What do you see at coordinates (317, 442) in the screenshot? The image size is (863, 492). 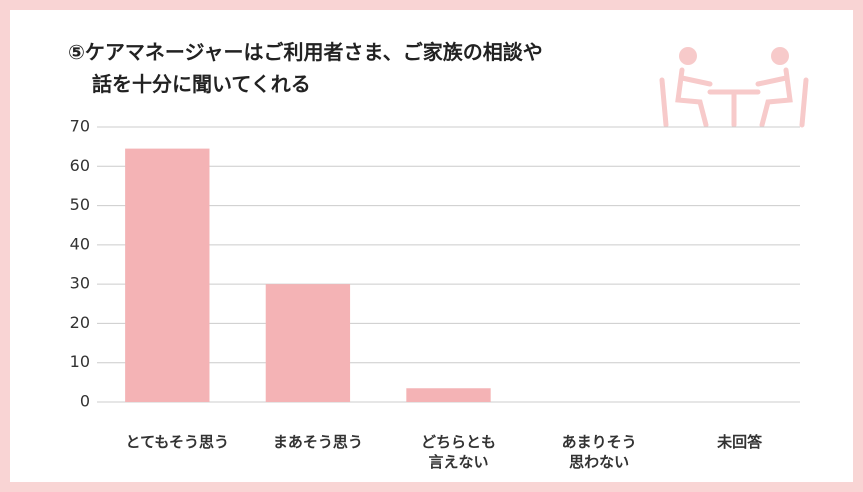 I see `x-tick-label: まあそう思う` at bounding box center [317, 442].